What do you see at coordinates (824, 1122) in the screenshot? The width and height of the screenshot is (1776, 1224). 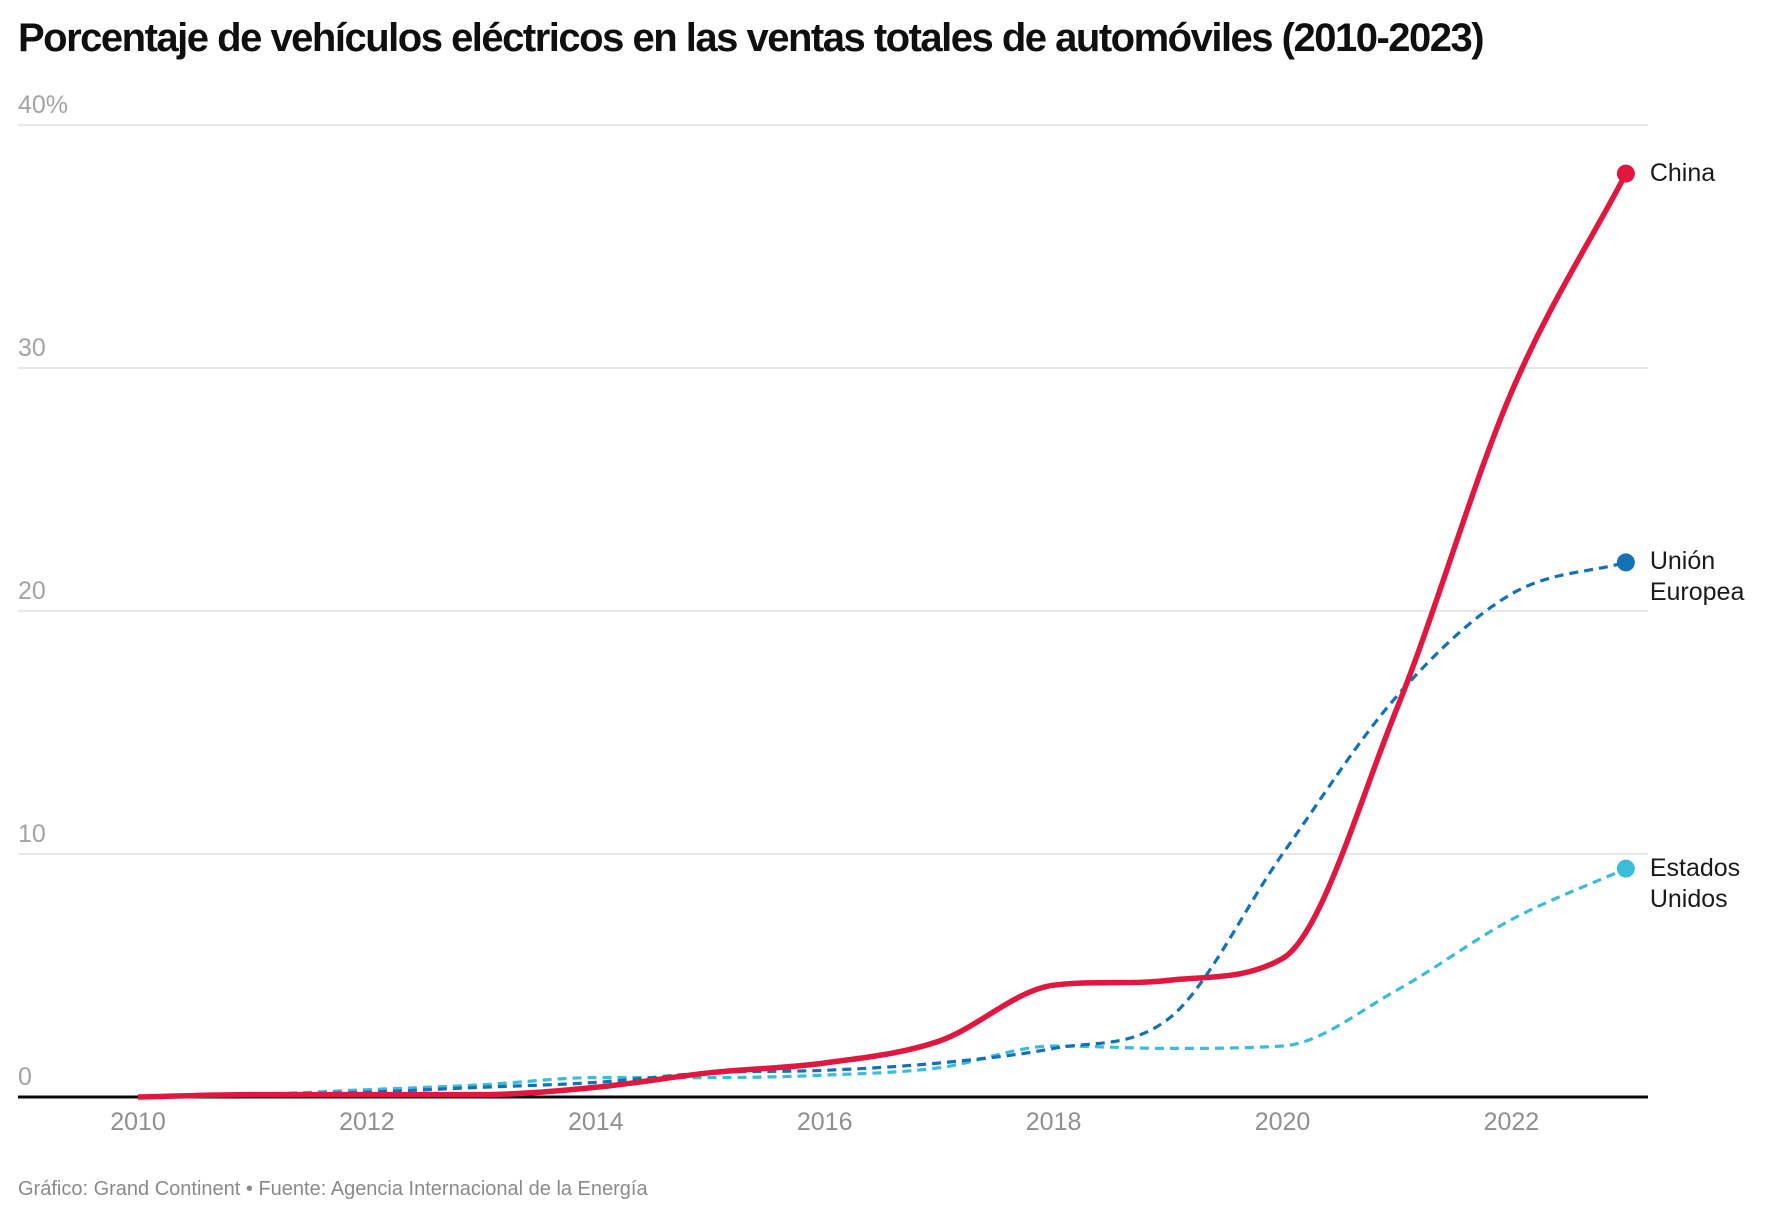 I see `x-tick-label: 2016` at bounding box center [824, 1122].